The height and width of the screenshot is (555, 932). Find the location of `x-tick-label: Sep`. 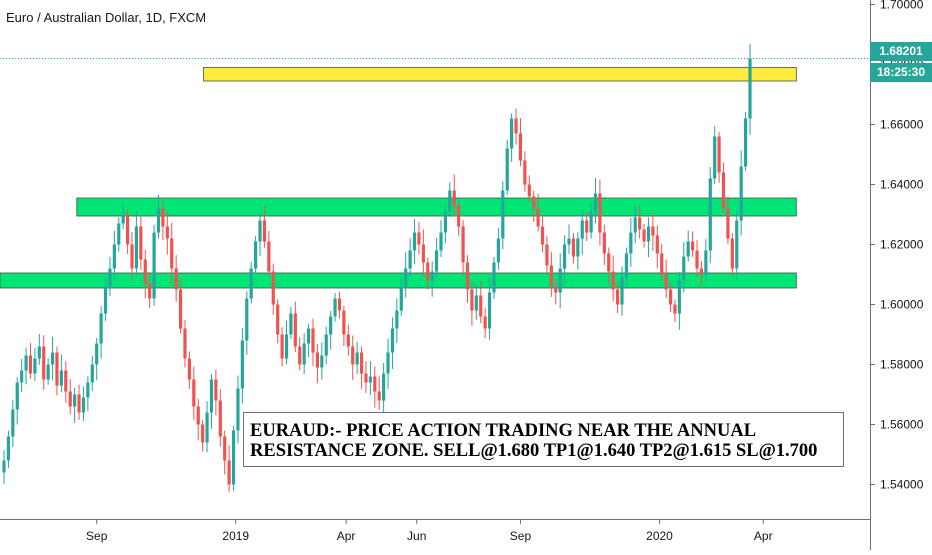

x-tick-label: Sep is located at coordinates (97, 536).